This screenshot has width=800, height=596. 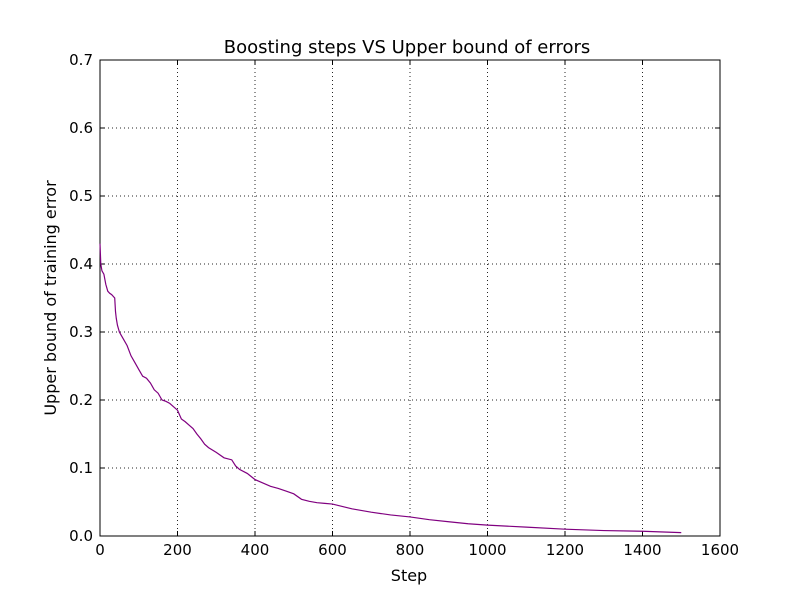 What do you see at coordinates (81, 468) in the screenshot?
I see `y-tick-label: 0.1` at bounding box center [81, 468].